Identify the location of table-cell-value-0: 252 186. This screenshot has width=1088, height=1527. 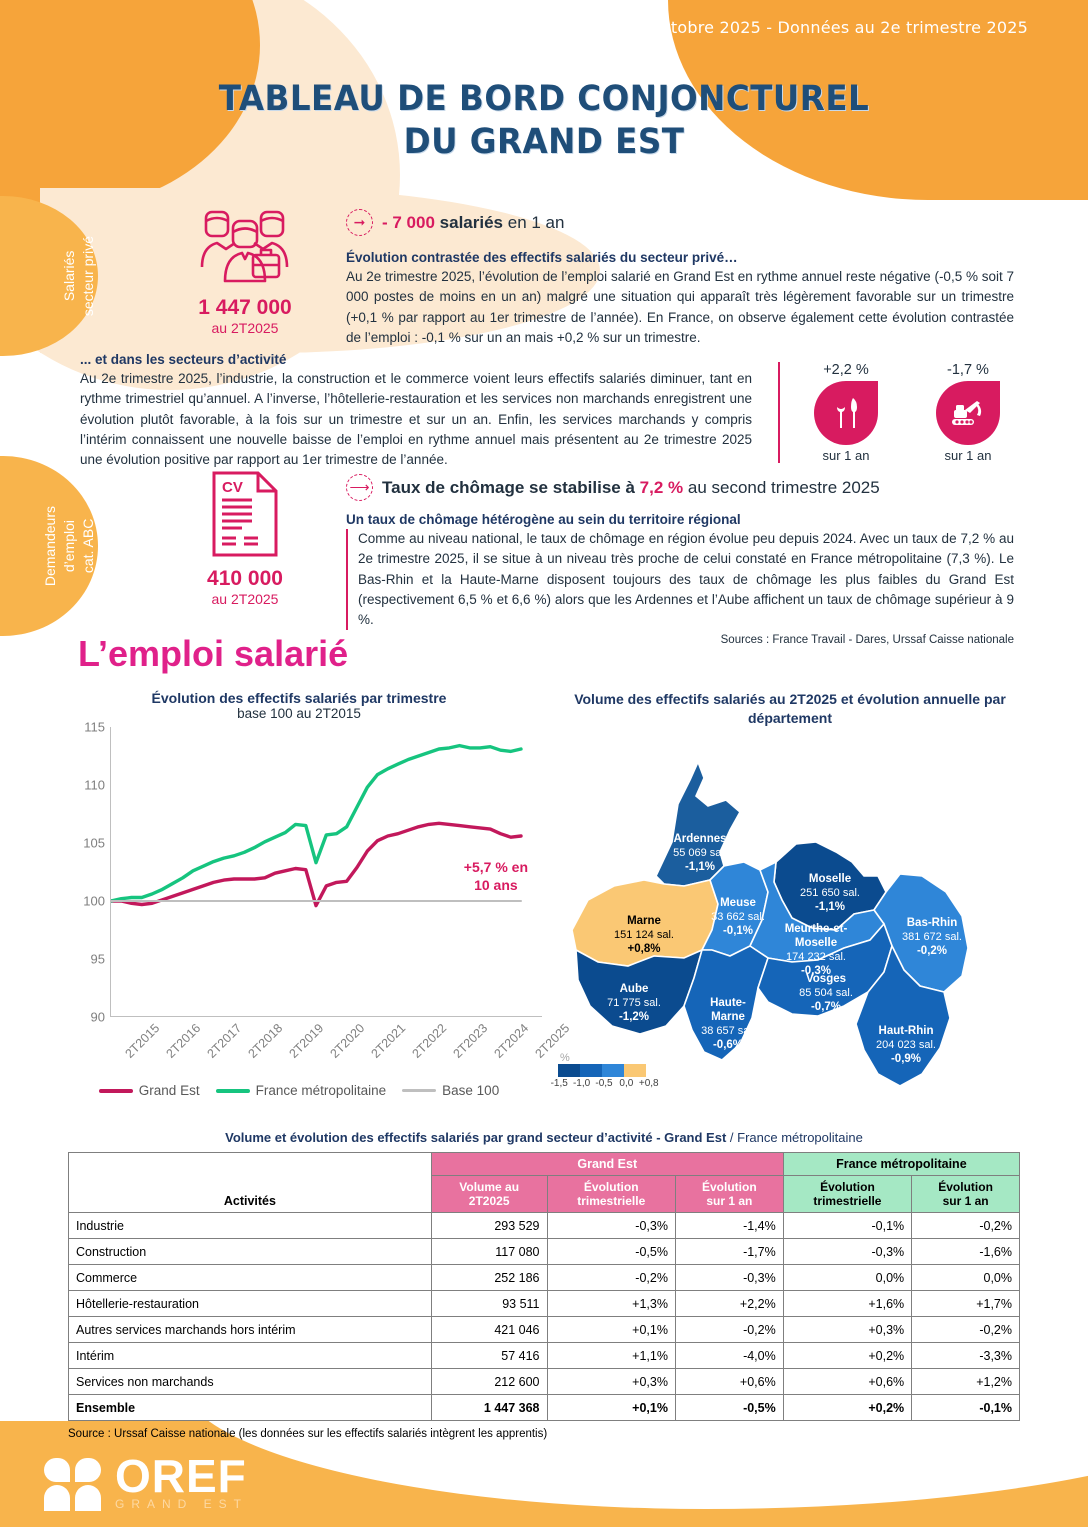
(489, 1277).